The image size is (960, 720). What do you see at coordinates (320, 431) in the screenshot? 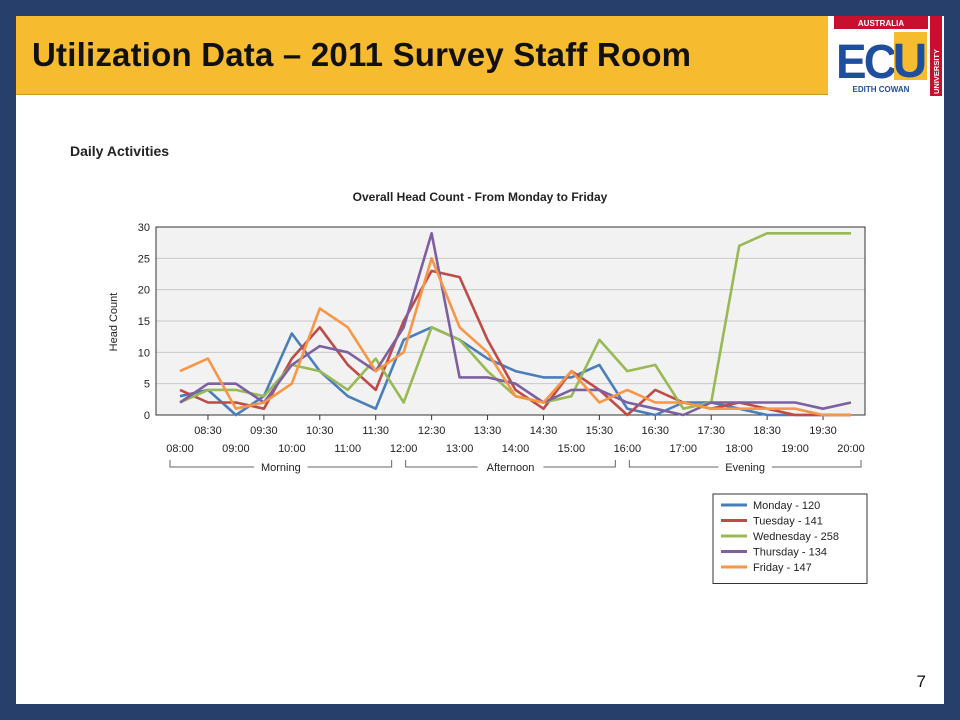
I see `x-tick-label-top: 10:30` at bounding box center [320, 431].